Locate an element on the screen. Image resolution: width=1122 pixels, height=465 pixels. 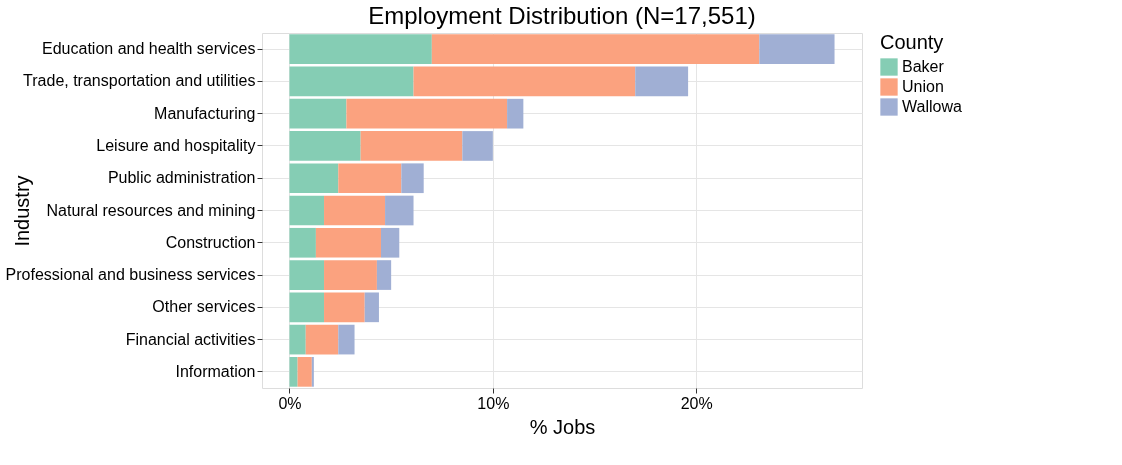
y-tick-label: Professional and business services is located at coordinates (130, 275).